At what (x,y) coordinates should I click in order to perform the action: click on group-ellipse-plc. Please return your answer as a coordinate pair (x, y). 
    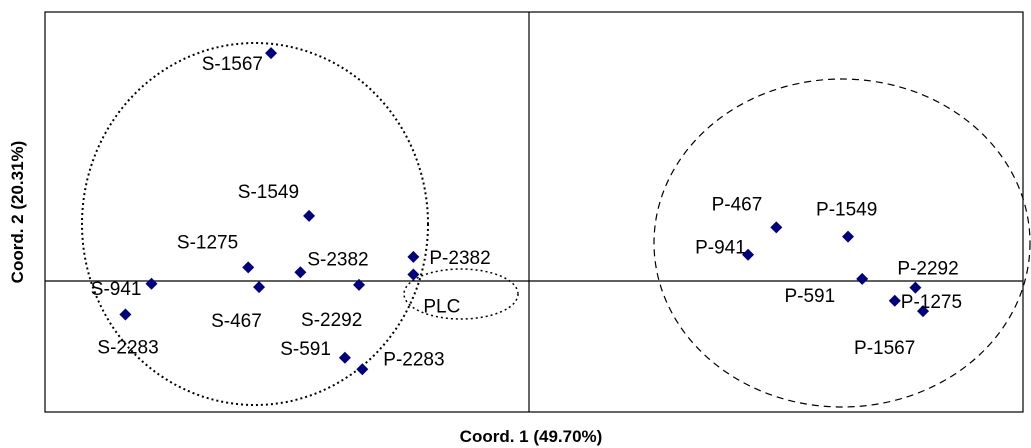
    Looking at the image, I should click on (461, 294).